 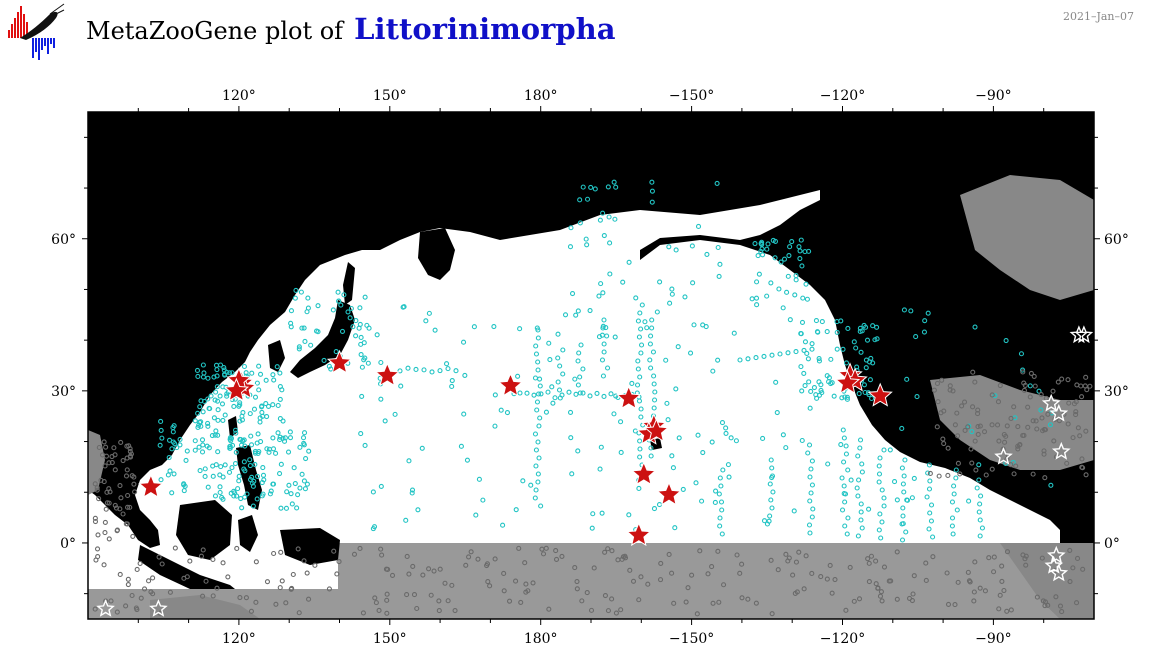 What do you see at coordinates (1116, 392) in the screenshot?
I see `lat-tick-label: 30°` at bounding box center [1116, 392].